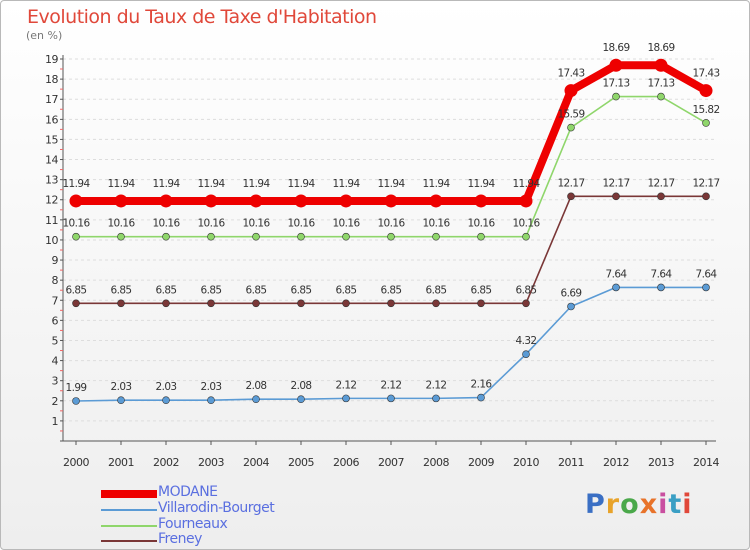  Describe the element at coordinates (256, 462) in the screenshot. I see `x-tick-label: 2004` at that location.